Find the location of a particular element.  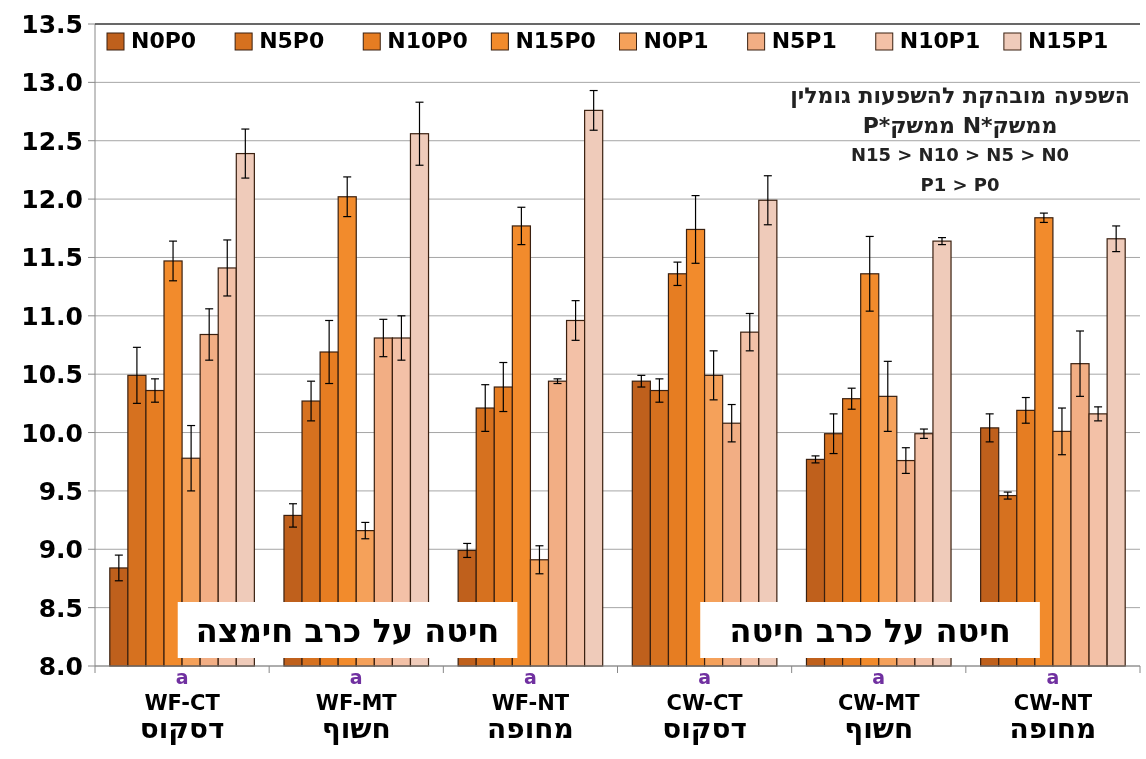

y-tick-label: 13.5 is located at coordinates (52, 24).